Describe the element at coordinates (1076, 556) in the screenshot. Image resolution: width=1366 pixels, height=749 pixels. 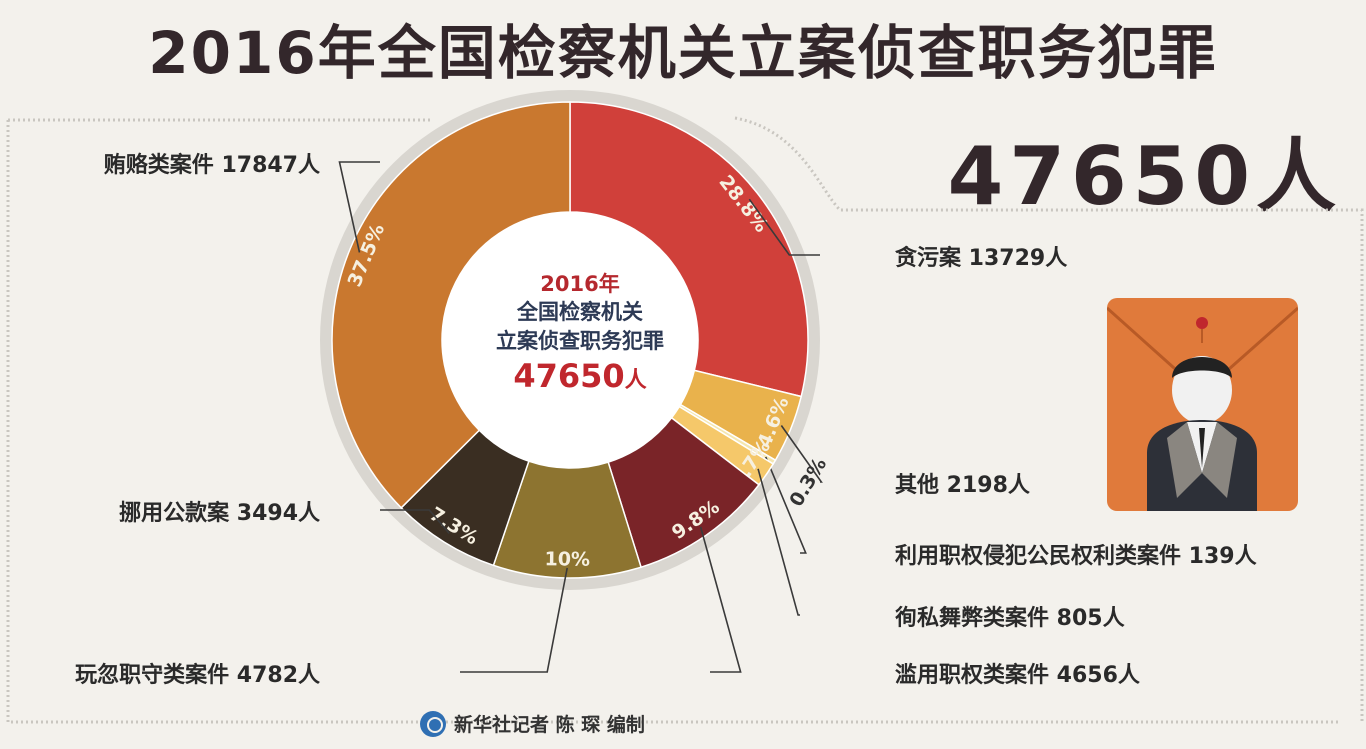
I see `slice-label-2: 利用职权侵犯公民权利类案件 139人` at that location.